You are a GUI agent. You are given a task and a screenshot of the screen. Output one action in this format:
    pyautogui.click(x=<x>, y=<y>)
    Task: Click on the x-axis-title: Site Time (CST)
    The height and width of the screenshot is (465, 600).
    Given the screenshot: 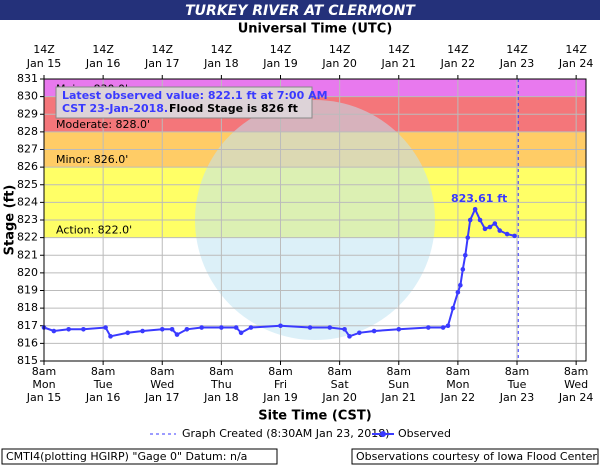 What is the action you would take?
    pyautogui.click(x=314, y=416)
    